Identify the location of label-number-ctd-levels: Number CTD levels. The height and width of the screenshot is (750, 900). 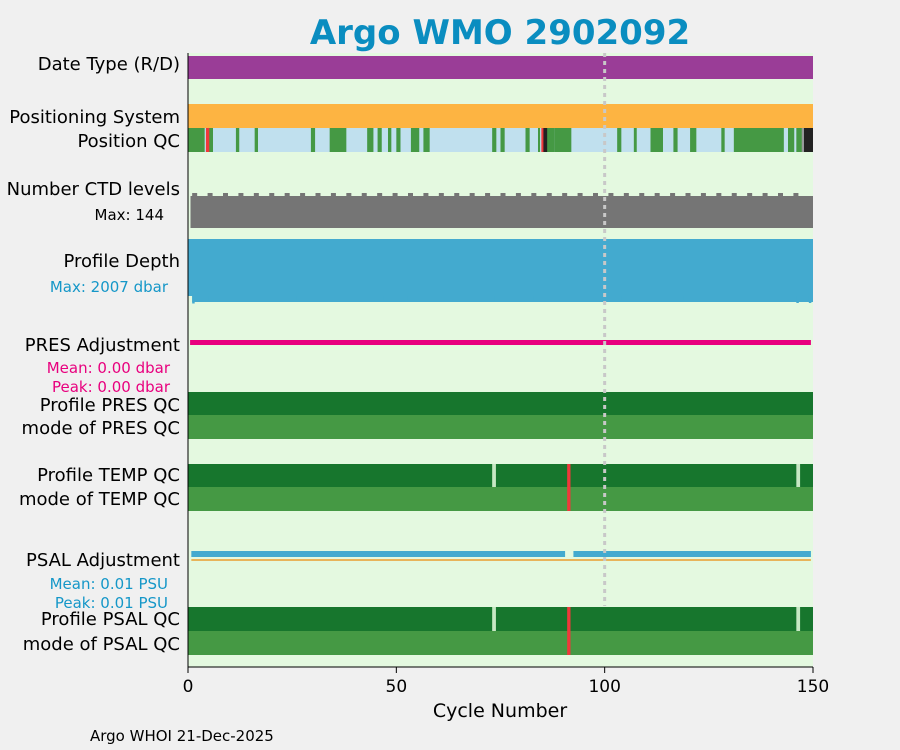
(93, 189).